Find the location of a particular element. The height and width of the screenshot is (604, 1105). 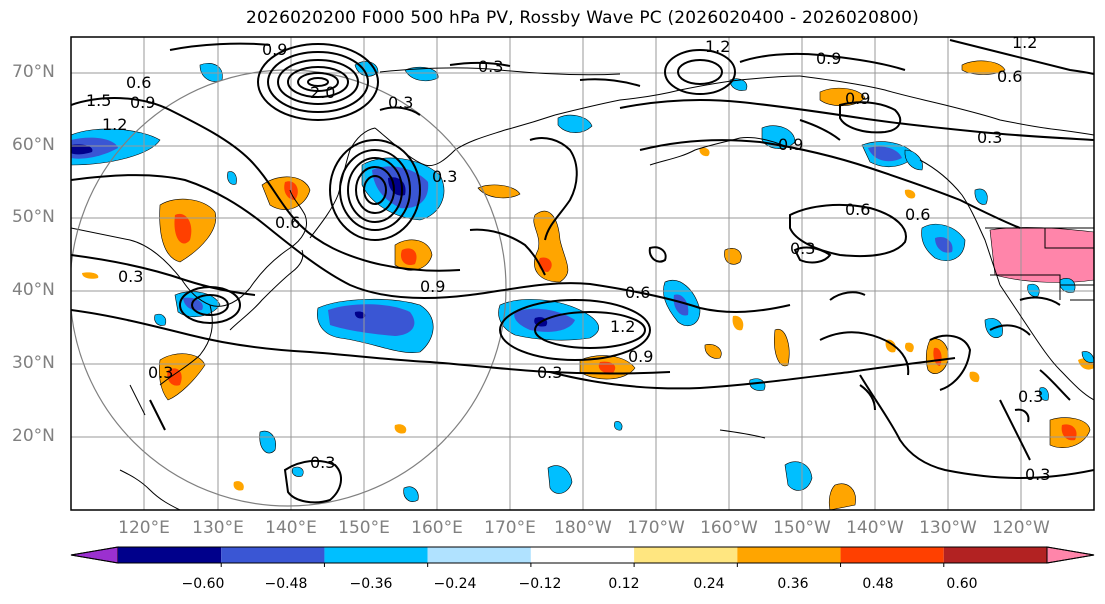

lon-label: 180°W is located at coordinates (583, 528).